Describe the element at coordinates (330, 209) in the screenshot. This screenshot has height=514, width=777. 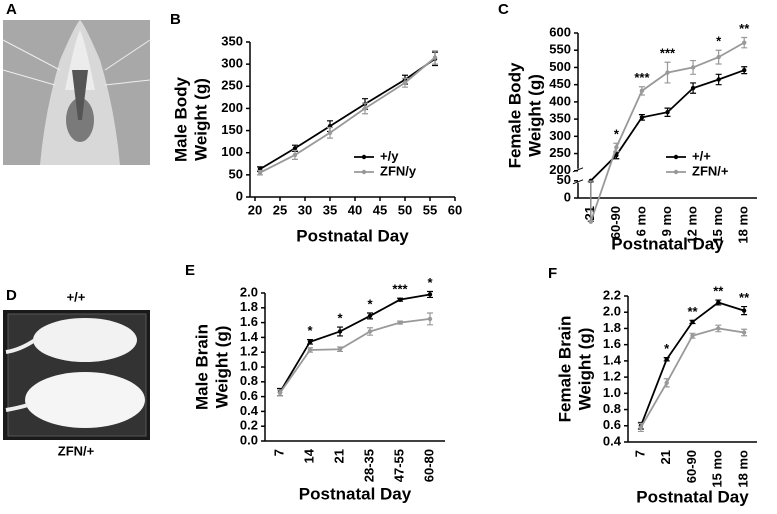
I see `x-tick-label: 35` at that location.